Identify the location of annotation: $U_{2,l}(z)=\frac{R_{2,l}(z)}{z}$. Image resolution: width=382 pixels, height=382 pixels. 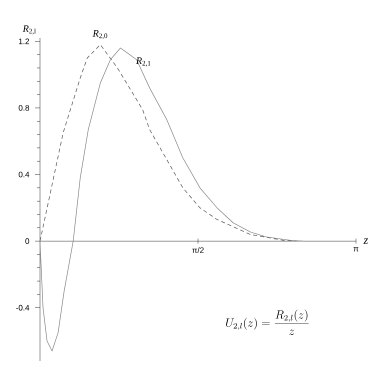
(267, 322).